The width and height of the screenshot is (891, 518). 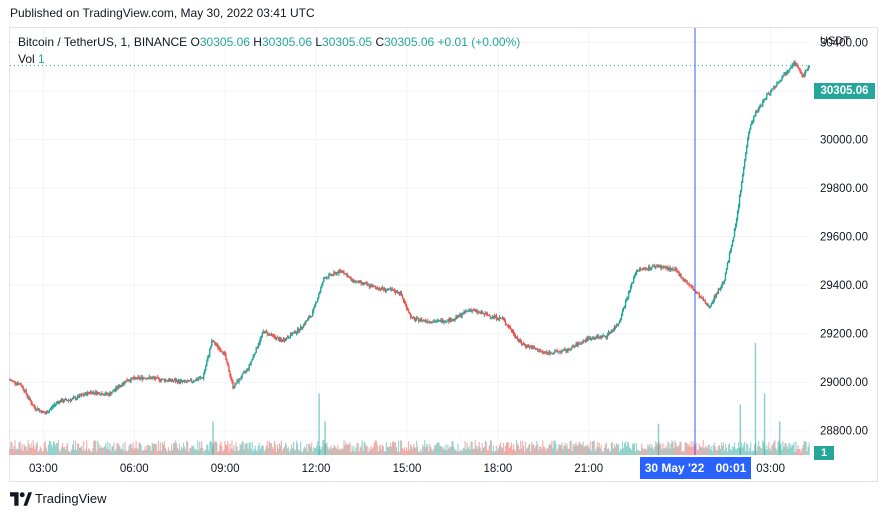 What do you see at coordinates (407, 469) in the screenshot?
I see `time-tick-label: 15:00` at bounding box center [407, 469].